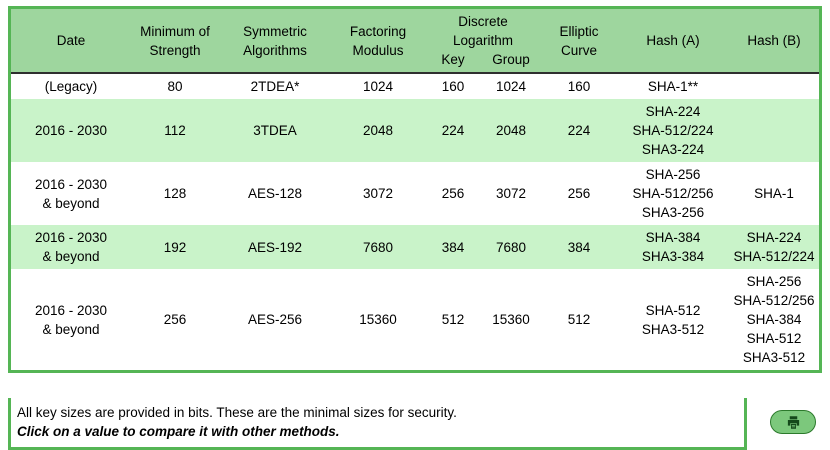  Describe the element at coordinates (453, 62) in the screenshot. I see `header-dl-key: Key` at that location.